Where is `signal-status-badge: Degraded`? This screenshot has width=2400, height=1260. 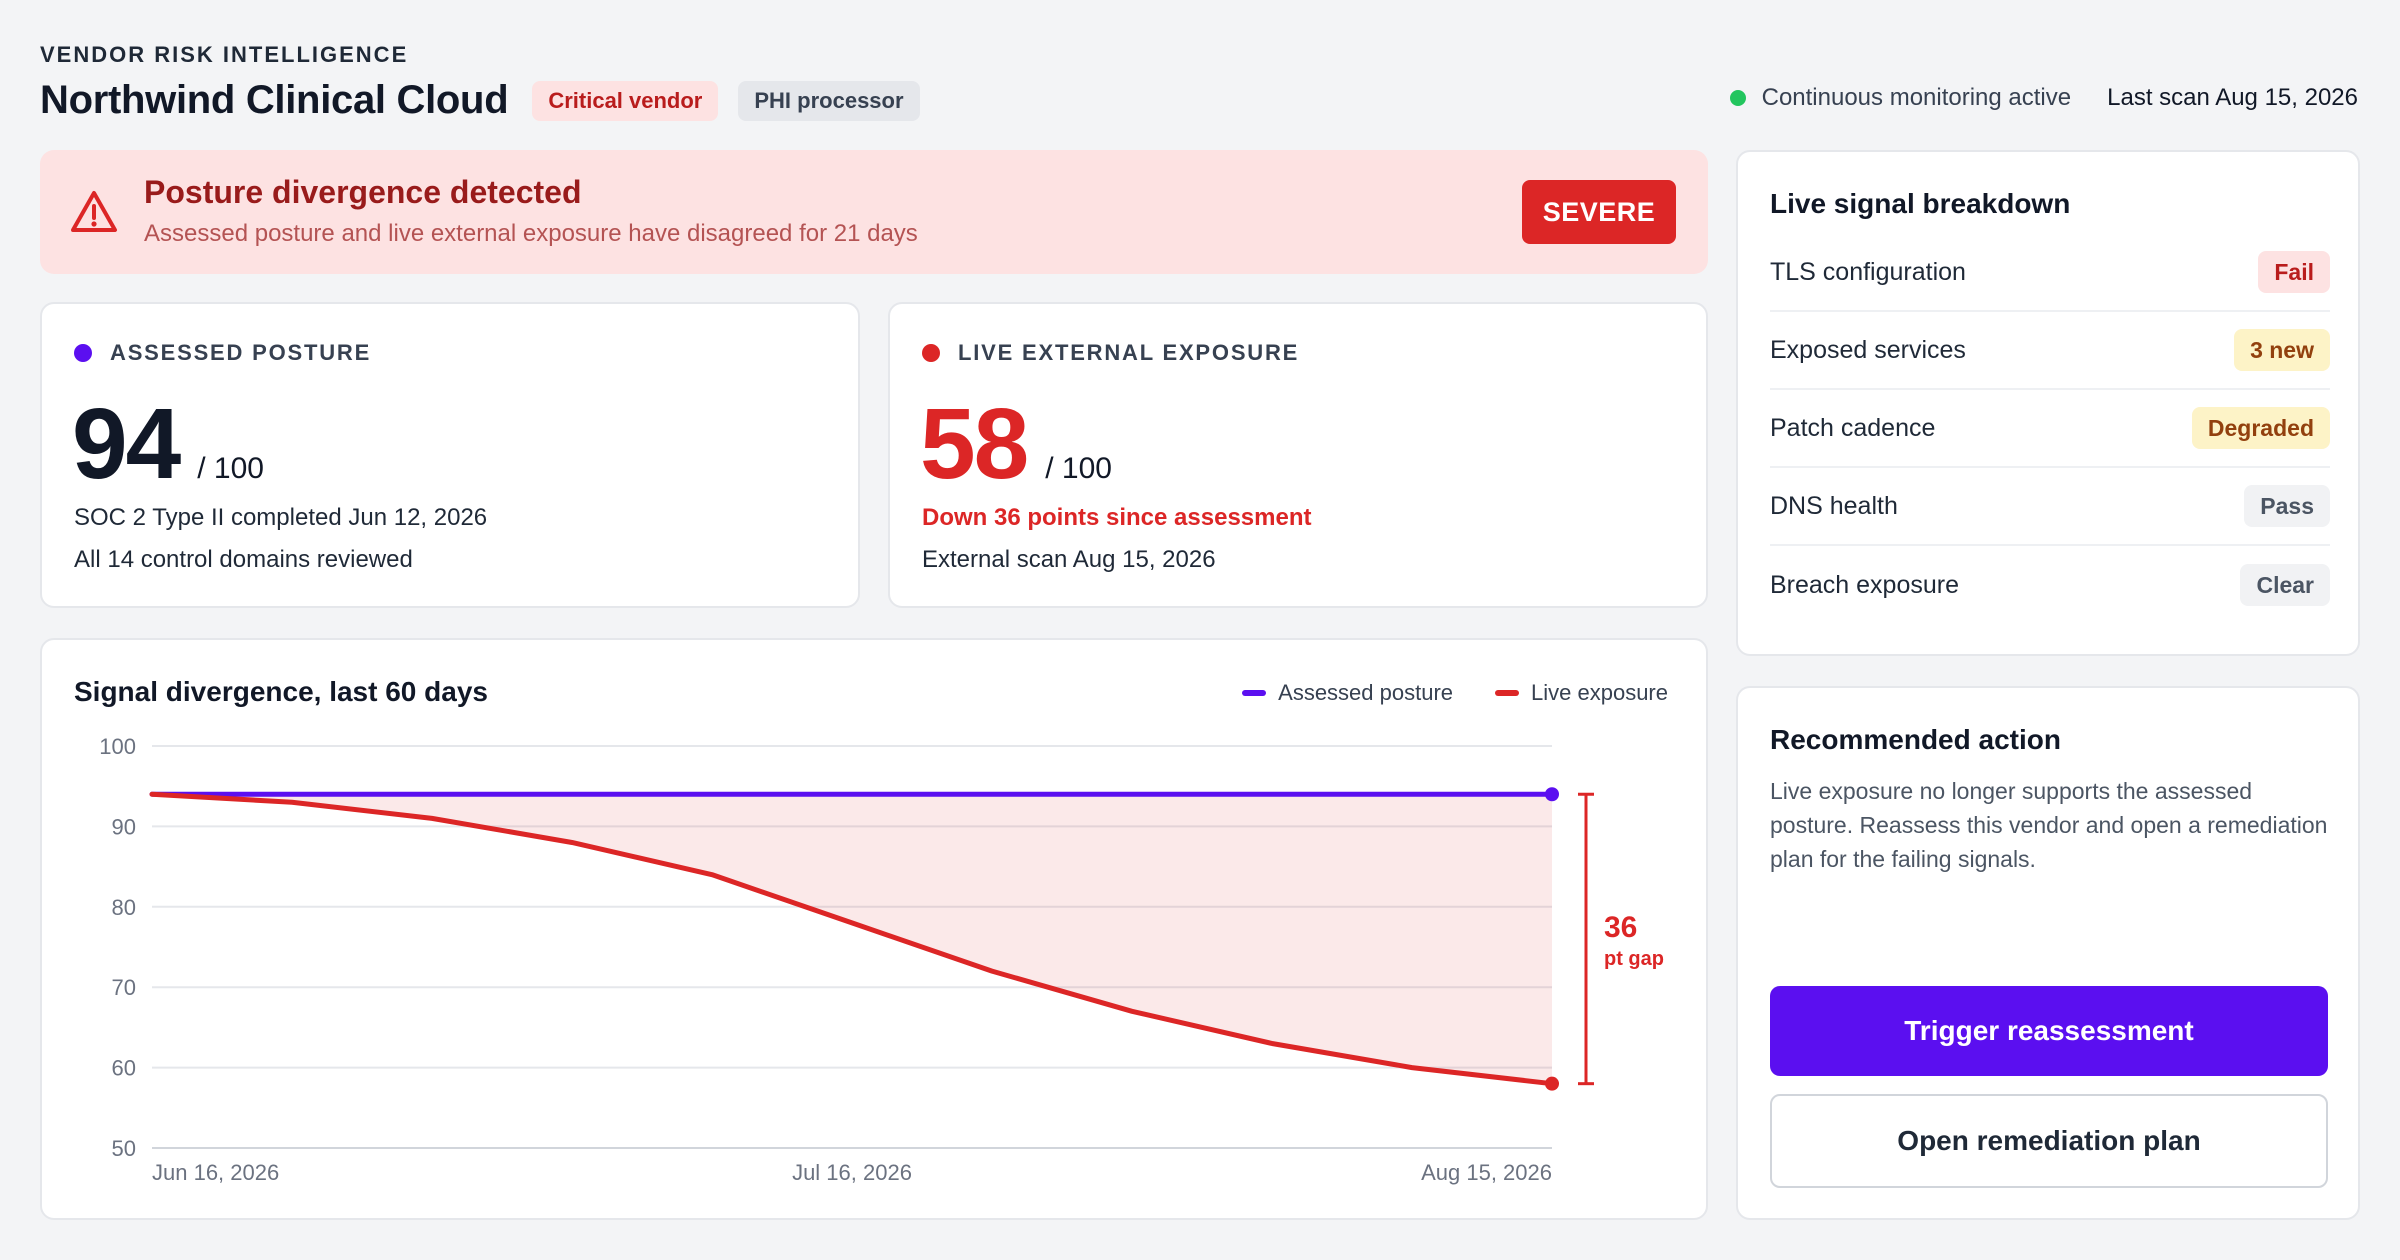 signal-status-badge: Degraded is located at coordinates (2260, 428).